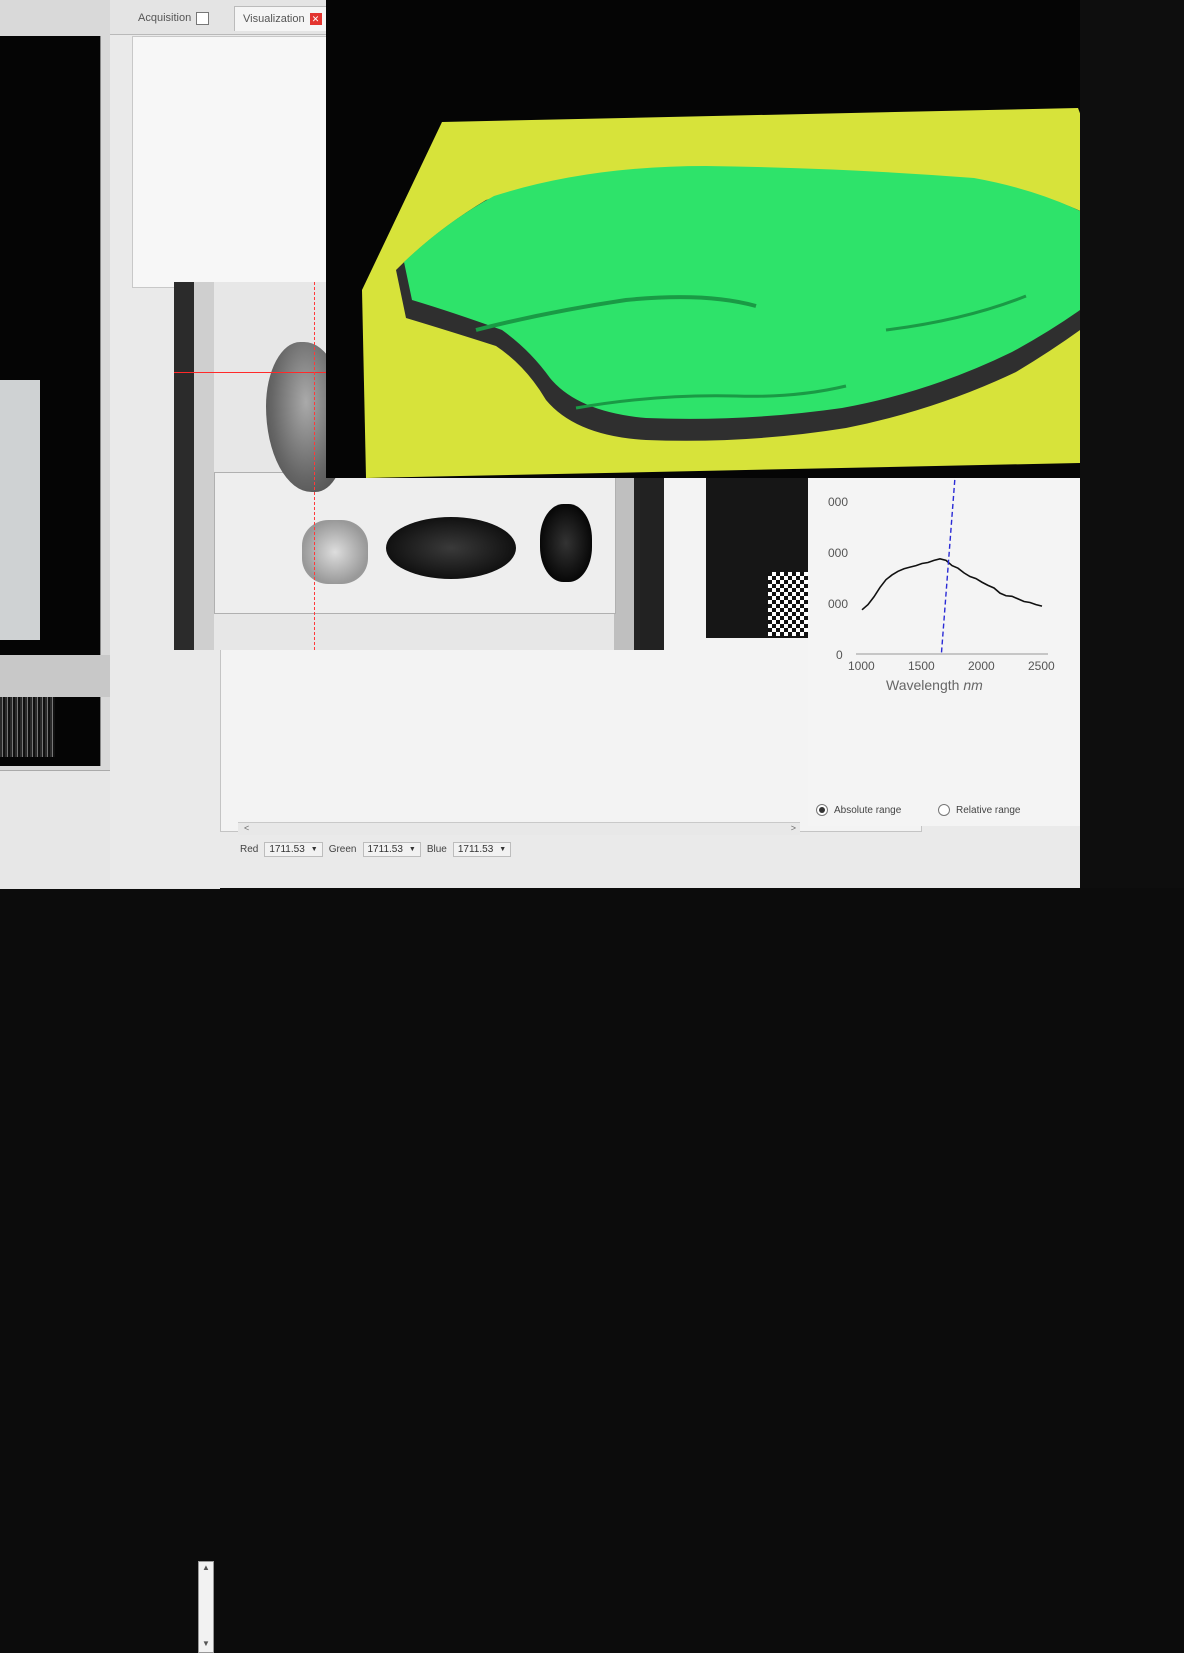 The image size is (1184, 1653). I want to click on reference-panel, so click(758, 555).